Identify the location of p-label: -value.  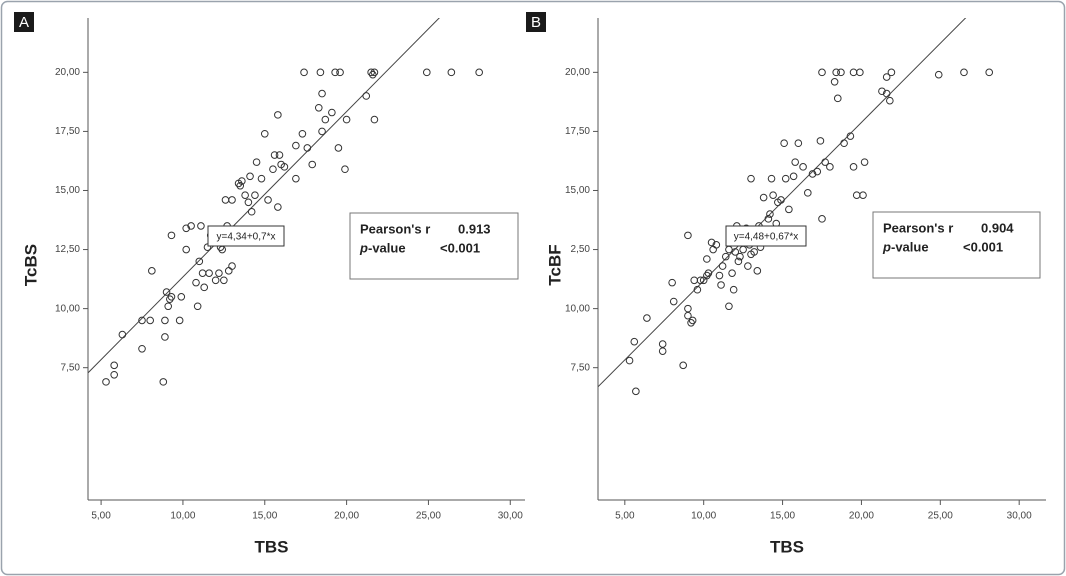
(910, 246).